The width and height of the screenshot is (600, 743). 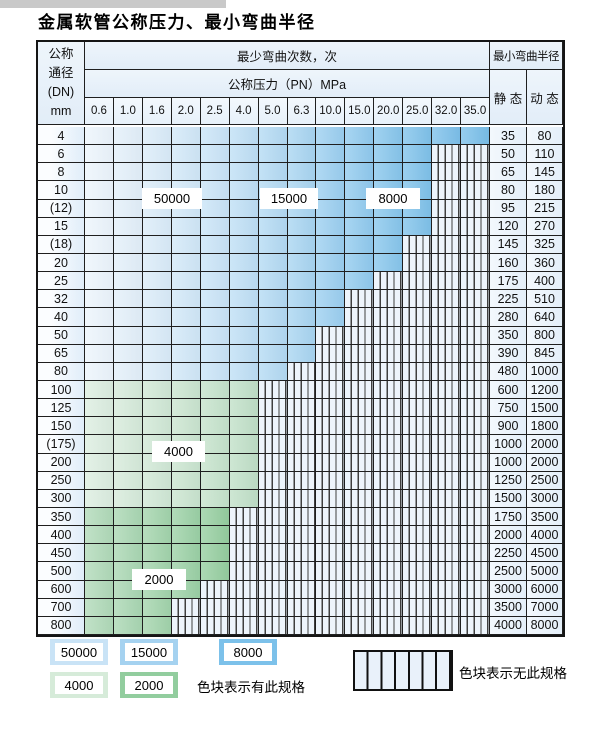 I want to click on dn-cell: 6, so click(x=61, y=154).